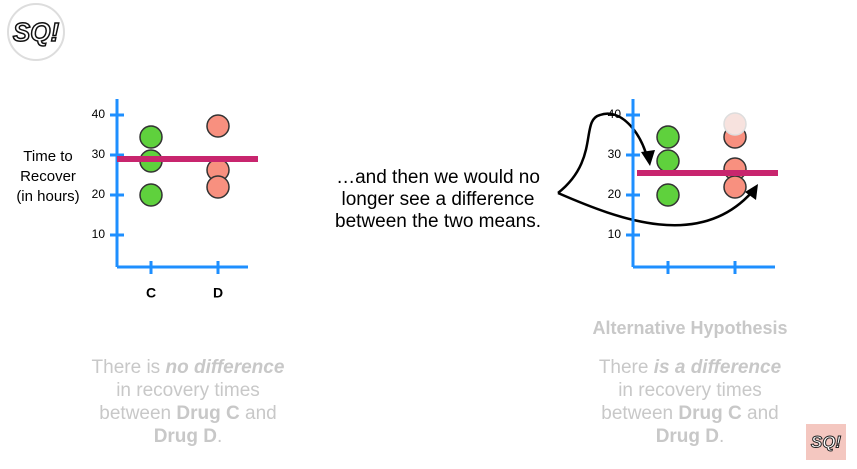 This screenshot has height=469, width=857. I want to click on logo-badge, so click(36, 32).